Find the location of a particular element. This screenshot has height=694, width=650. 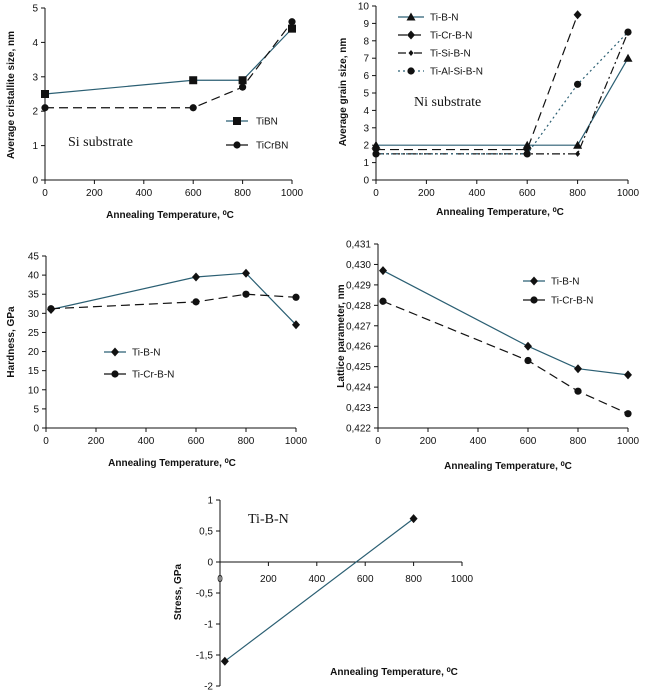

y-tick-label: 10 is located at coordinates (364, 7).